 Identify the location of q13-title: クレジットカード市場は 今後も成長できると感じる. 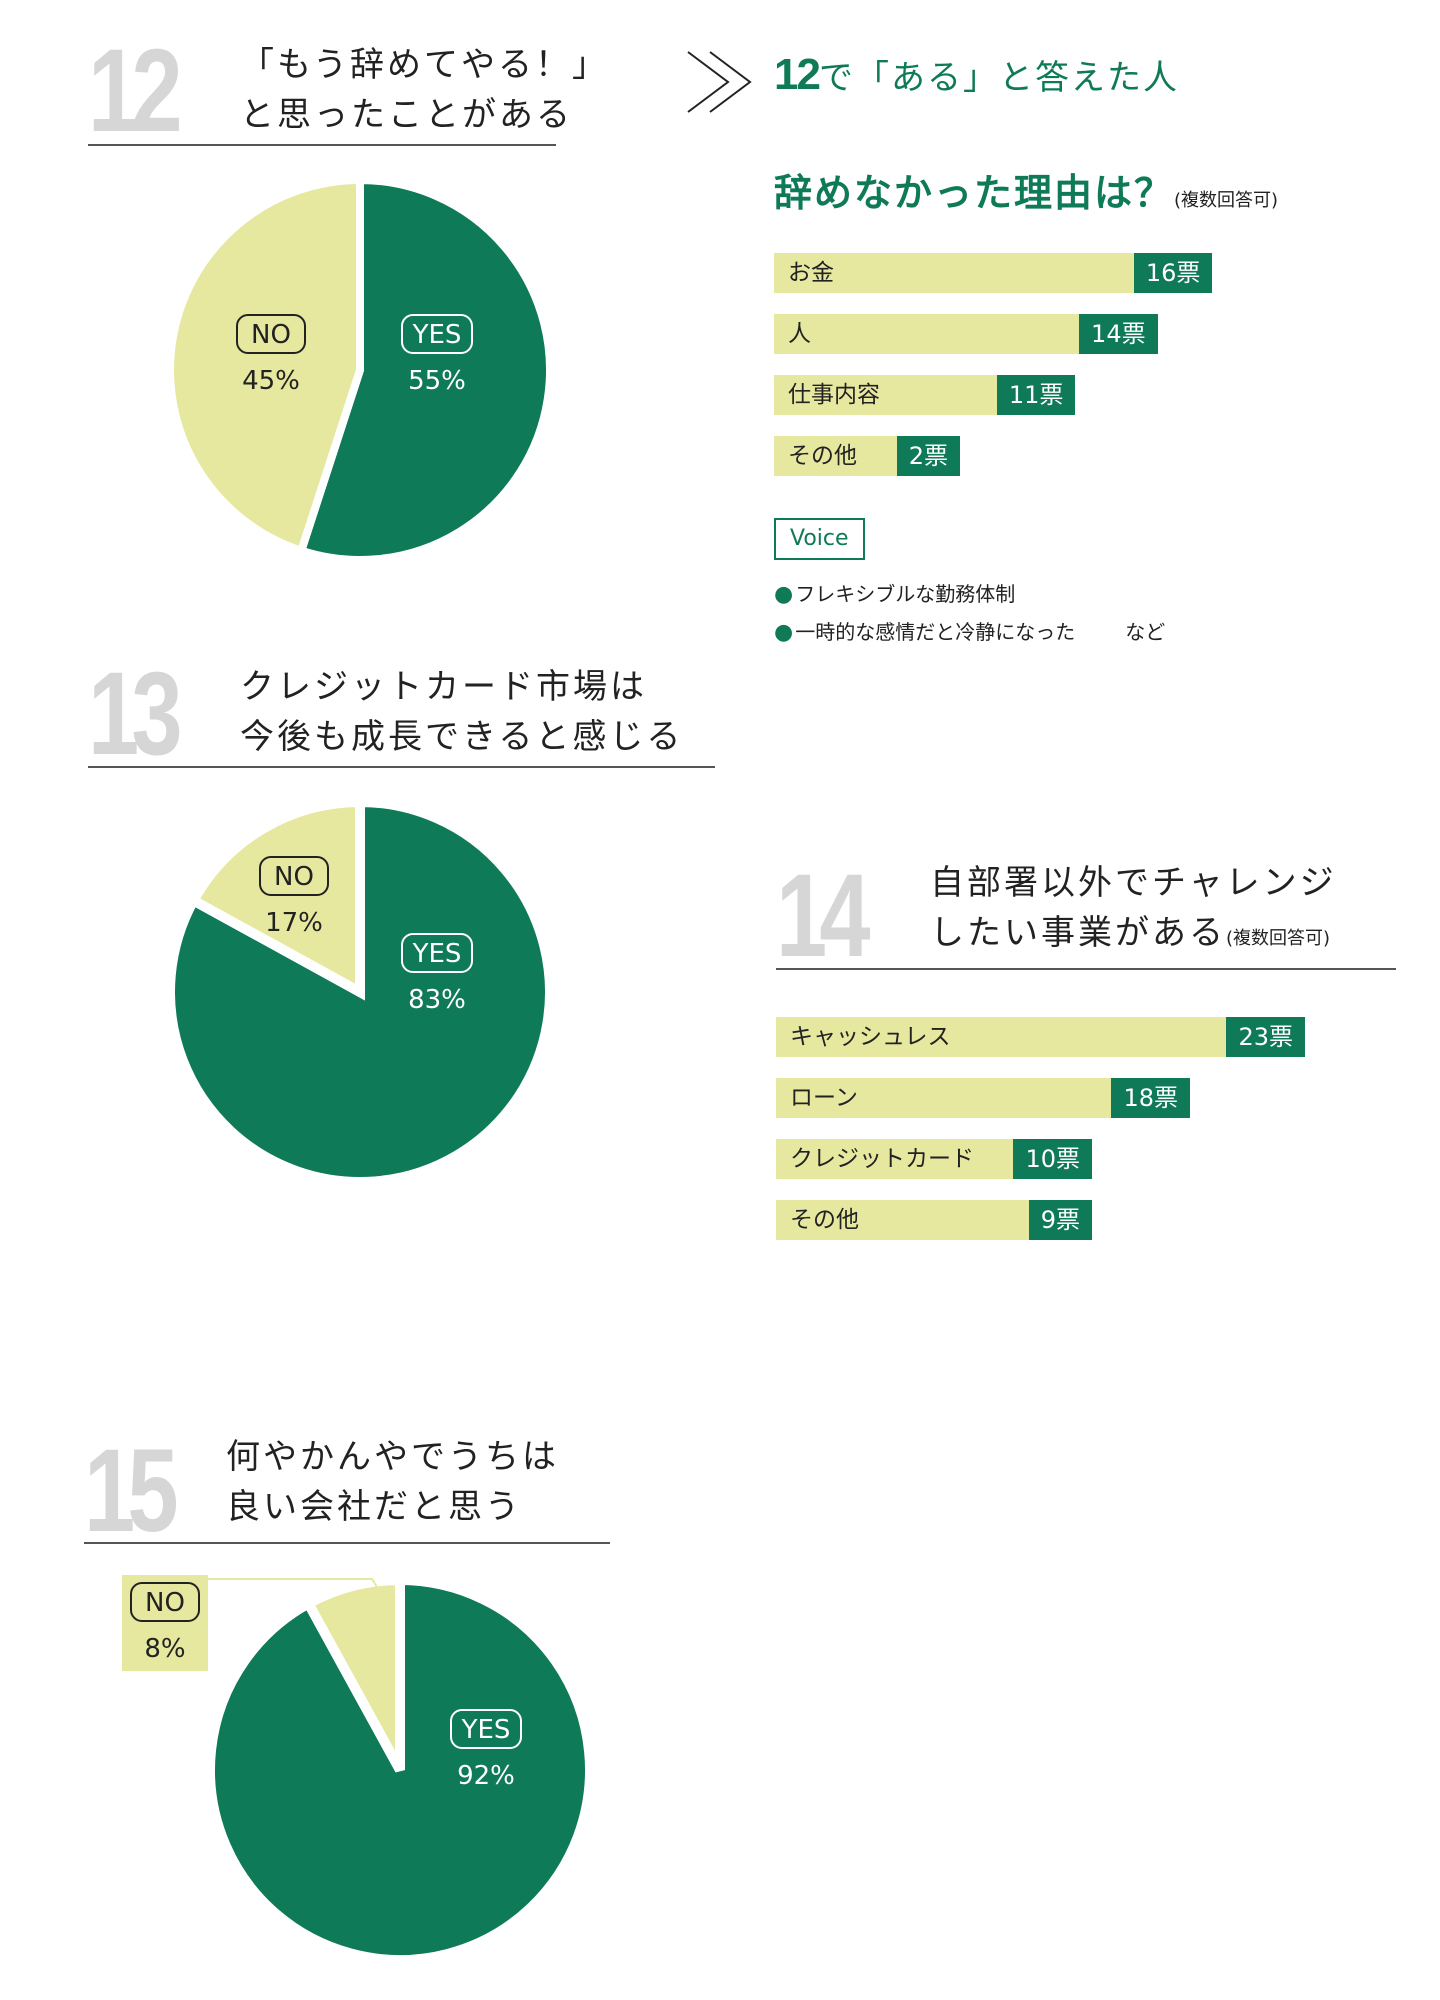
(461, 712).